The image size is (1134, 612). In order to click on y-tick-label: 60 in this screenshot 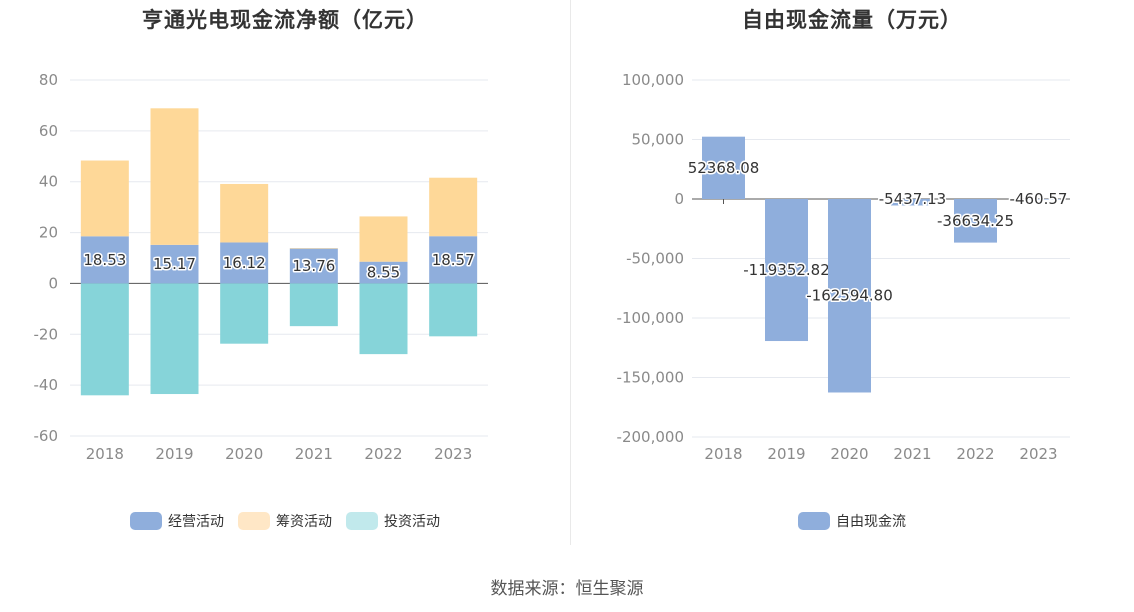, I will do `click(48, 131)`.